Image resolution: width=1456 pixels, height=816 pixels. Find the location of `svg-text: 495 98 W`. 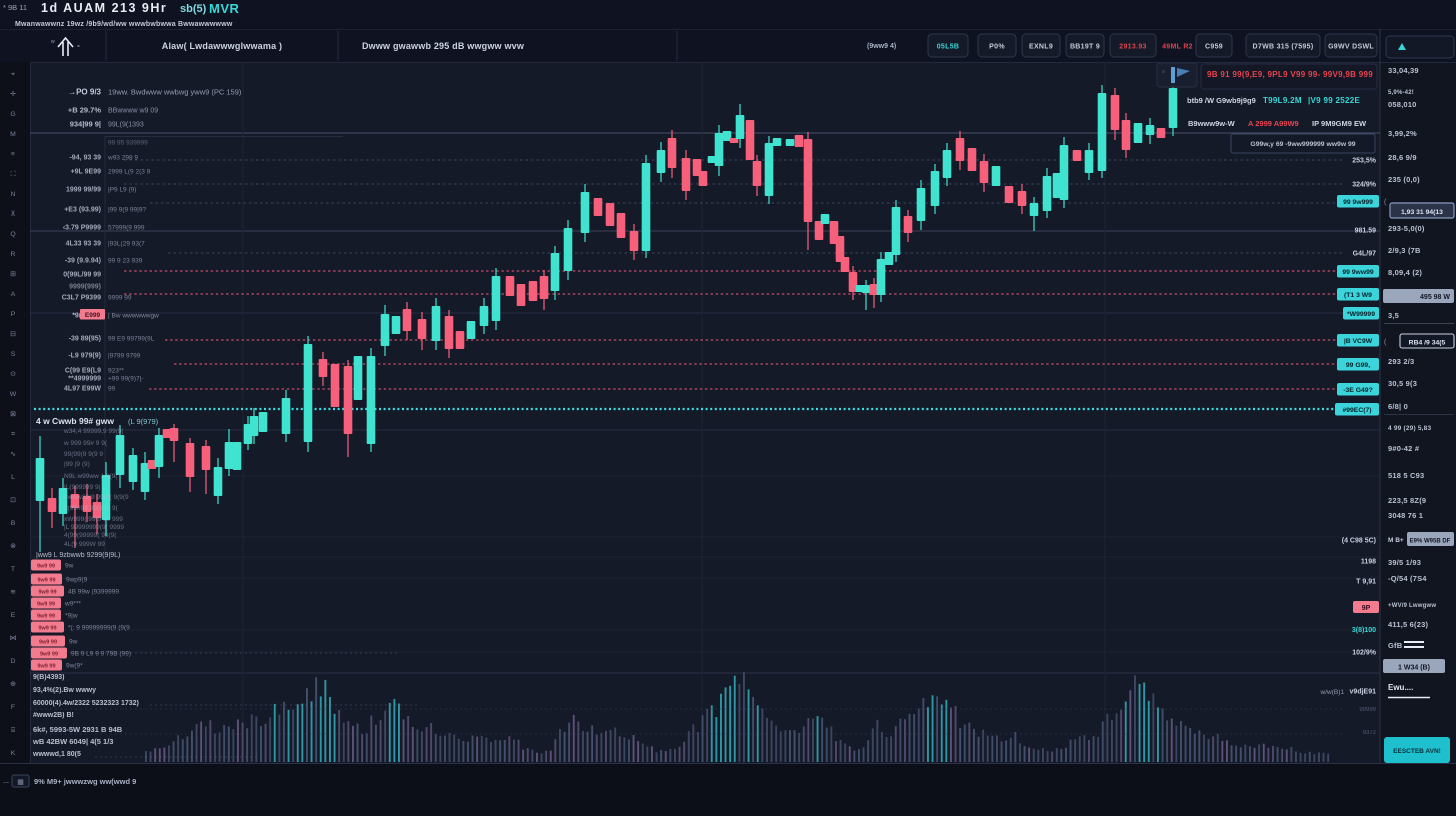

svg-text: 495 98 W is located at coordinates (1435, 297).